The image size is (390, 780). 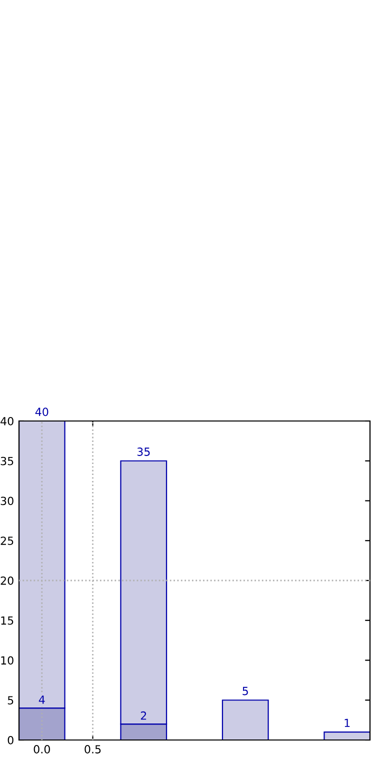 What do you see at coordinates (7, 501) in the screenshot?
I see `y-tick-label: 30` at bounding box center [7, 501].